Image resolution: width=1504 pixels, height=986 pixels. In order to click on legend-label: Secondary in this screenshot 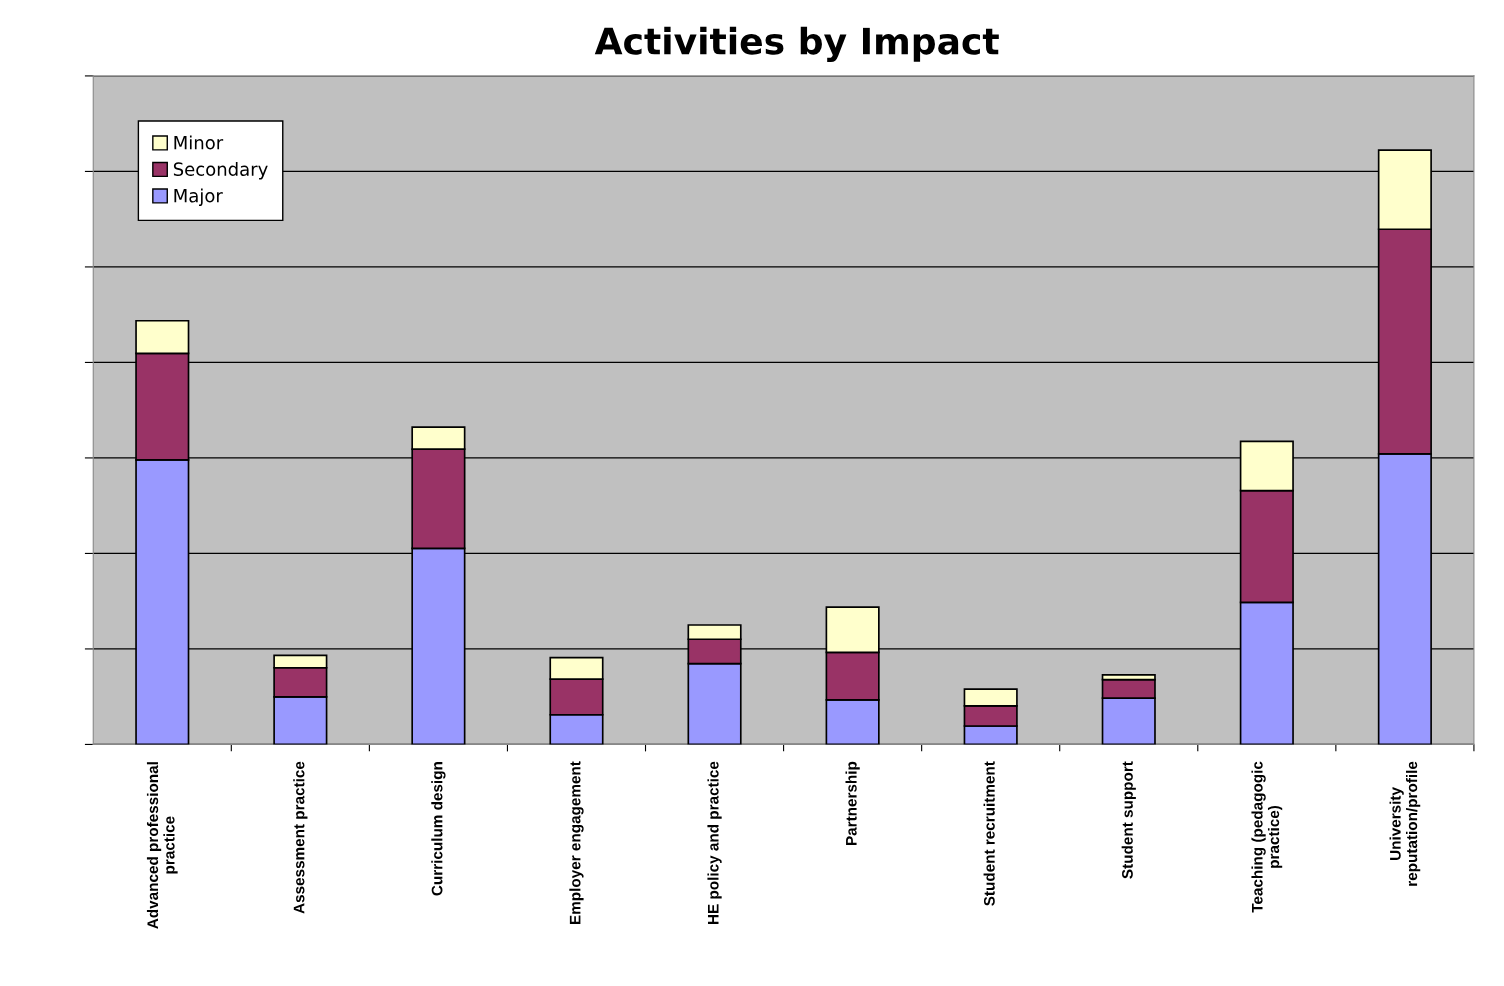, I will do `click(220, 171)`.